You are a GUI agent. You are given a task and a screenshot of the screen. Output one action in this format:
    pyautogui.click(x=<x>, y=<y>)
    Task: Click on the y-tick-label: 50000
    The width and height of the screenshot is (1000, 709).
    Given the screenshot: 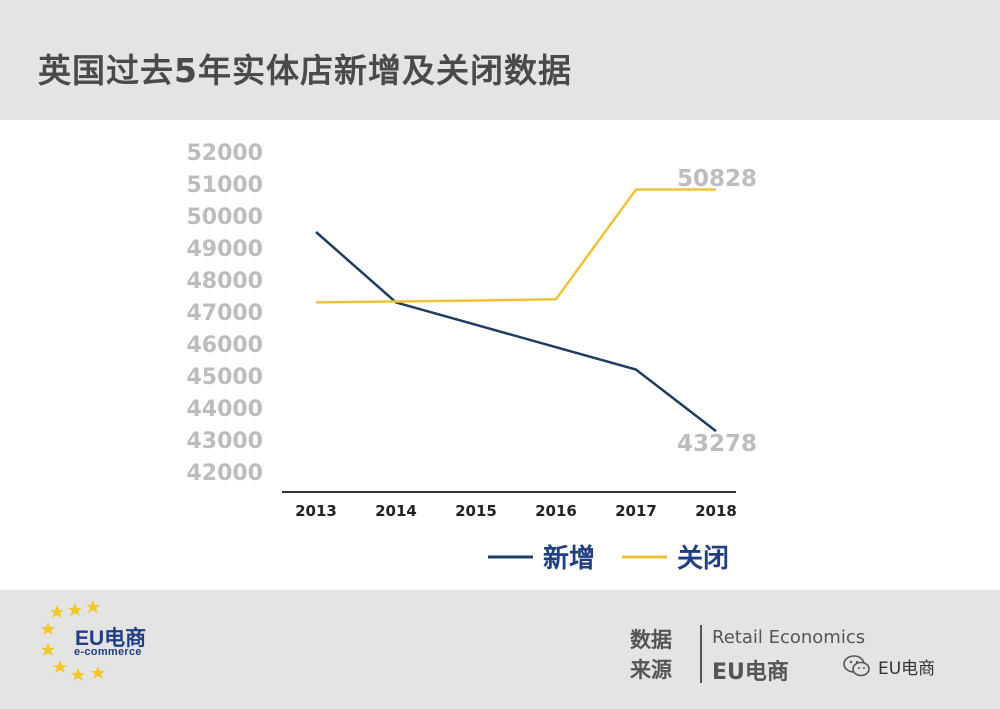 What is the action you would take?
    pyautogui.click(x=224, y=217)
    